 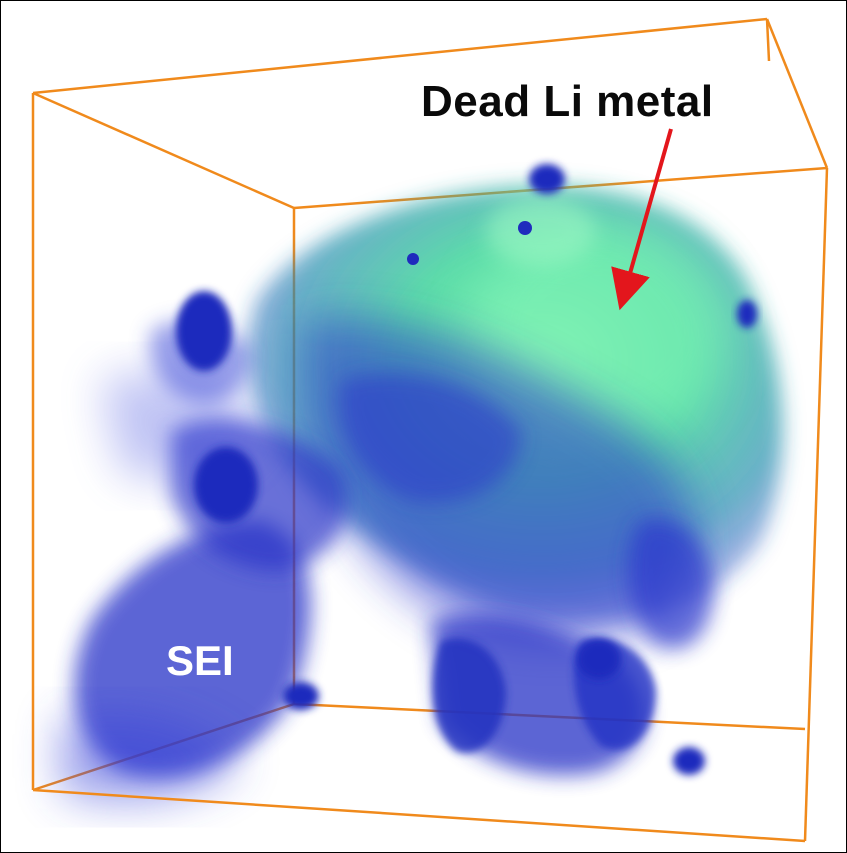 What do you see at coordinates (567, 101) in the screenshot?
I see `dead-li-metal-label: Dead Li metal` at bounding box center [567, 101].